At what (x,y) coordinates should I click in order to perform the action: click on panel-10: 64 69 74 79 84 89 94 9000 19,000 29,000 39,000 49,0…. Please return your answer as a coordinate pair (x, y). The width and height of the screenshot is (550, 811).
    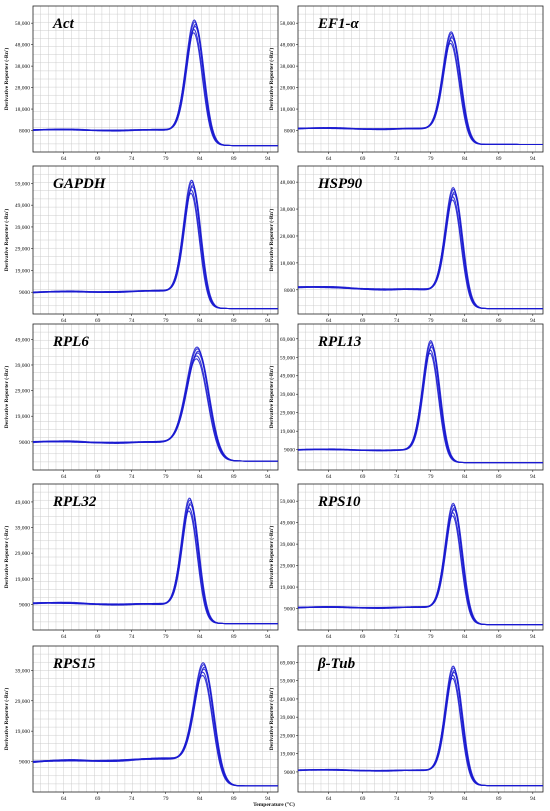
    Looking at the image, I should click on (406, 723).